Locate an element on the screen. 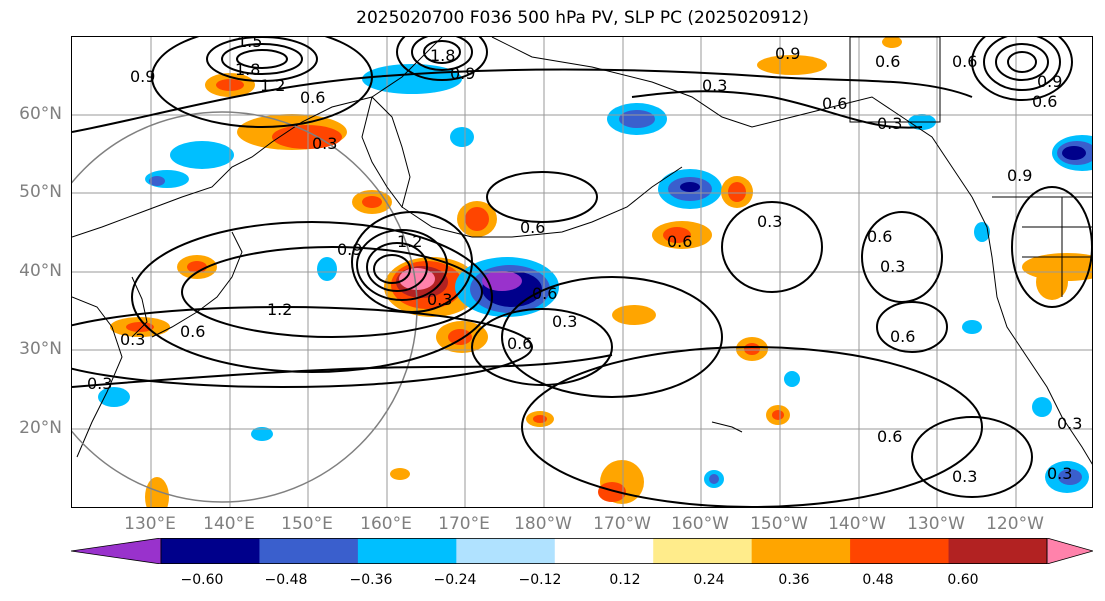 This screenshot has width=1105, height=601. lon-label-130e: 130°E is located at coordinates (150, 524).